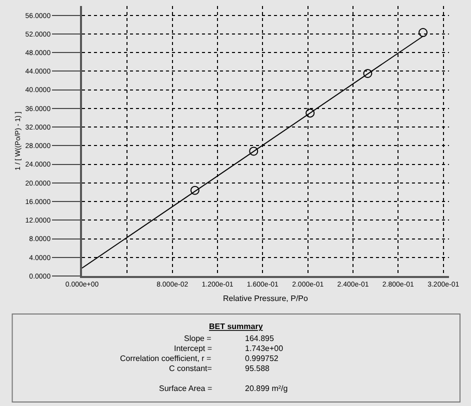 This screenshot has width=471, height=406. Describe the element at coordinates (266, 298) in the screenshot. I see `x-axis-title: Relative Pressure, P/Po` at that location.